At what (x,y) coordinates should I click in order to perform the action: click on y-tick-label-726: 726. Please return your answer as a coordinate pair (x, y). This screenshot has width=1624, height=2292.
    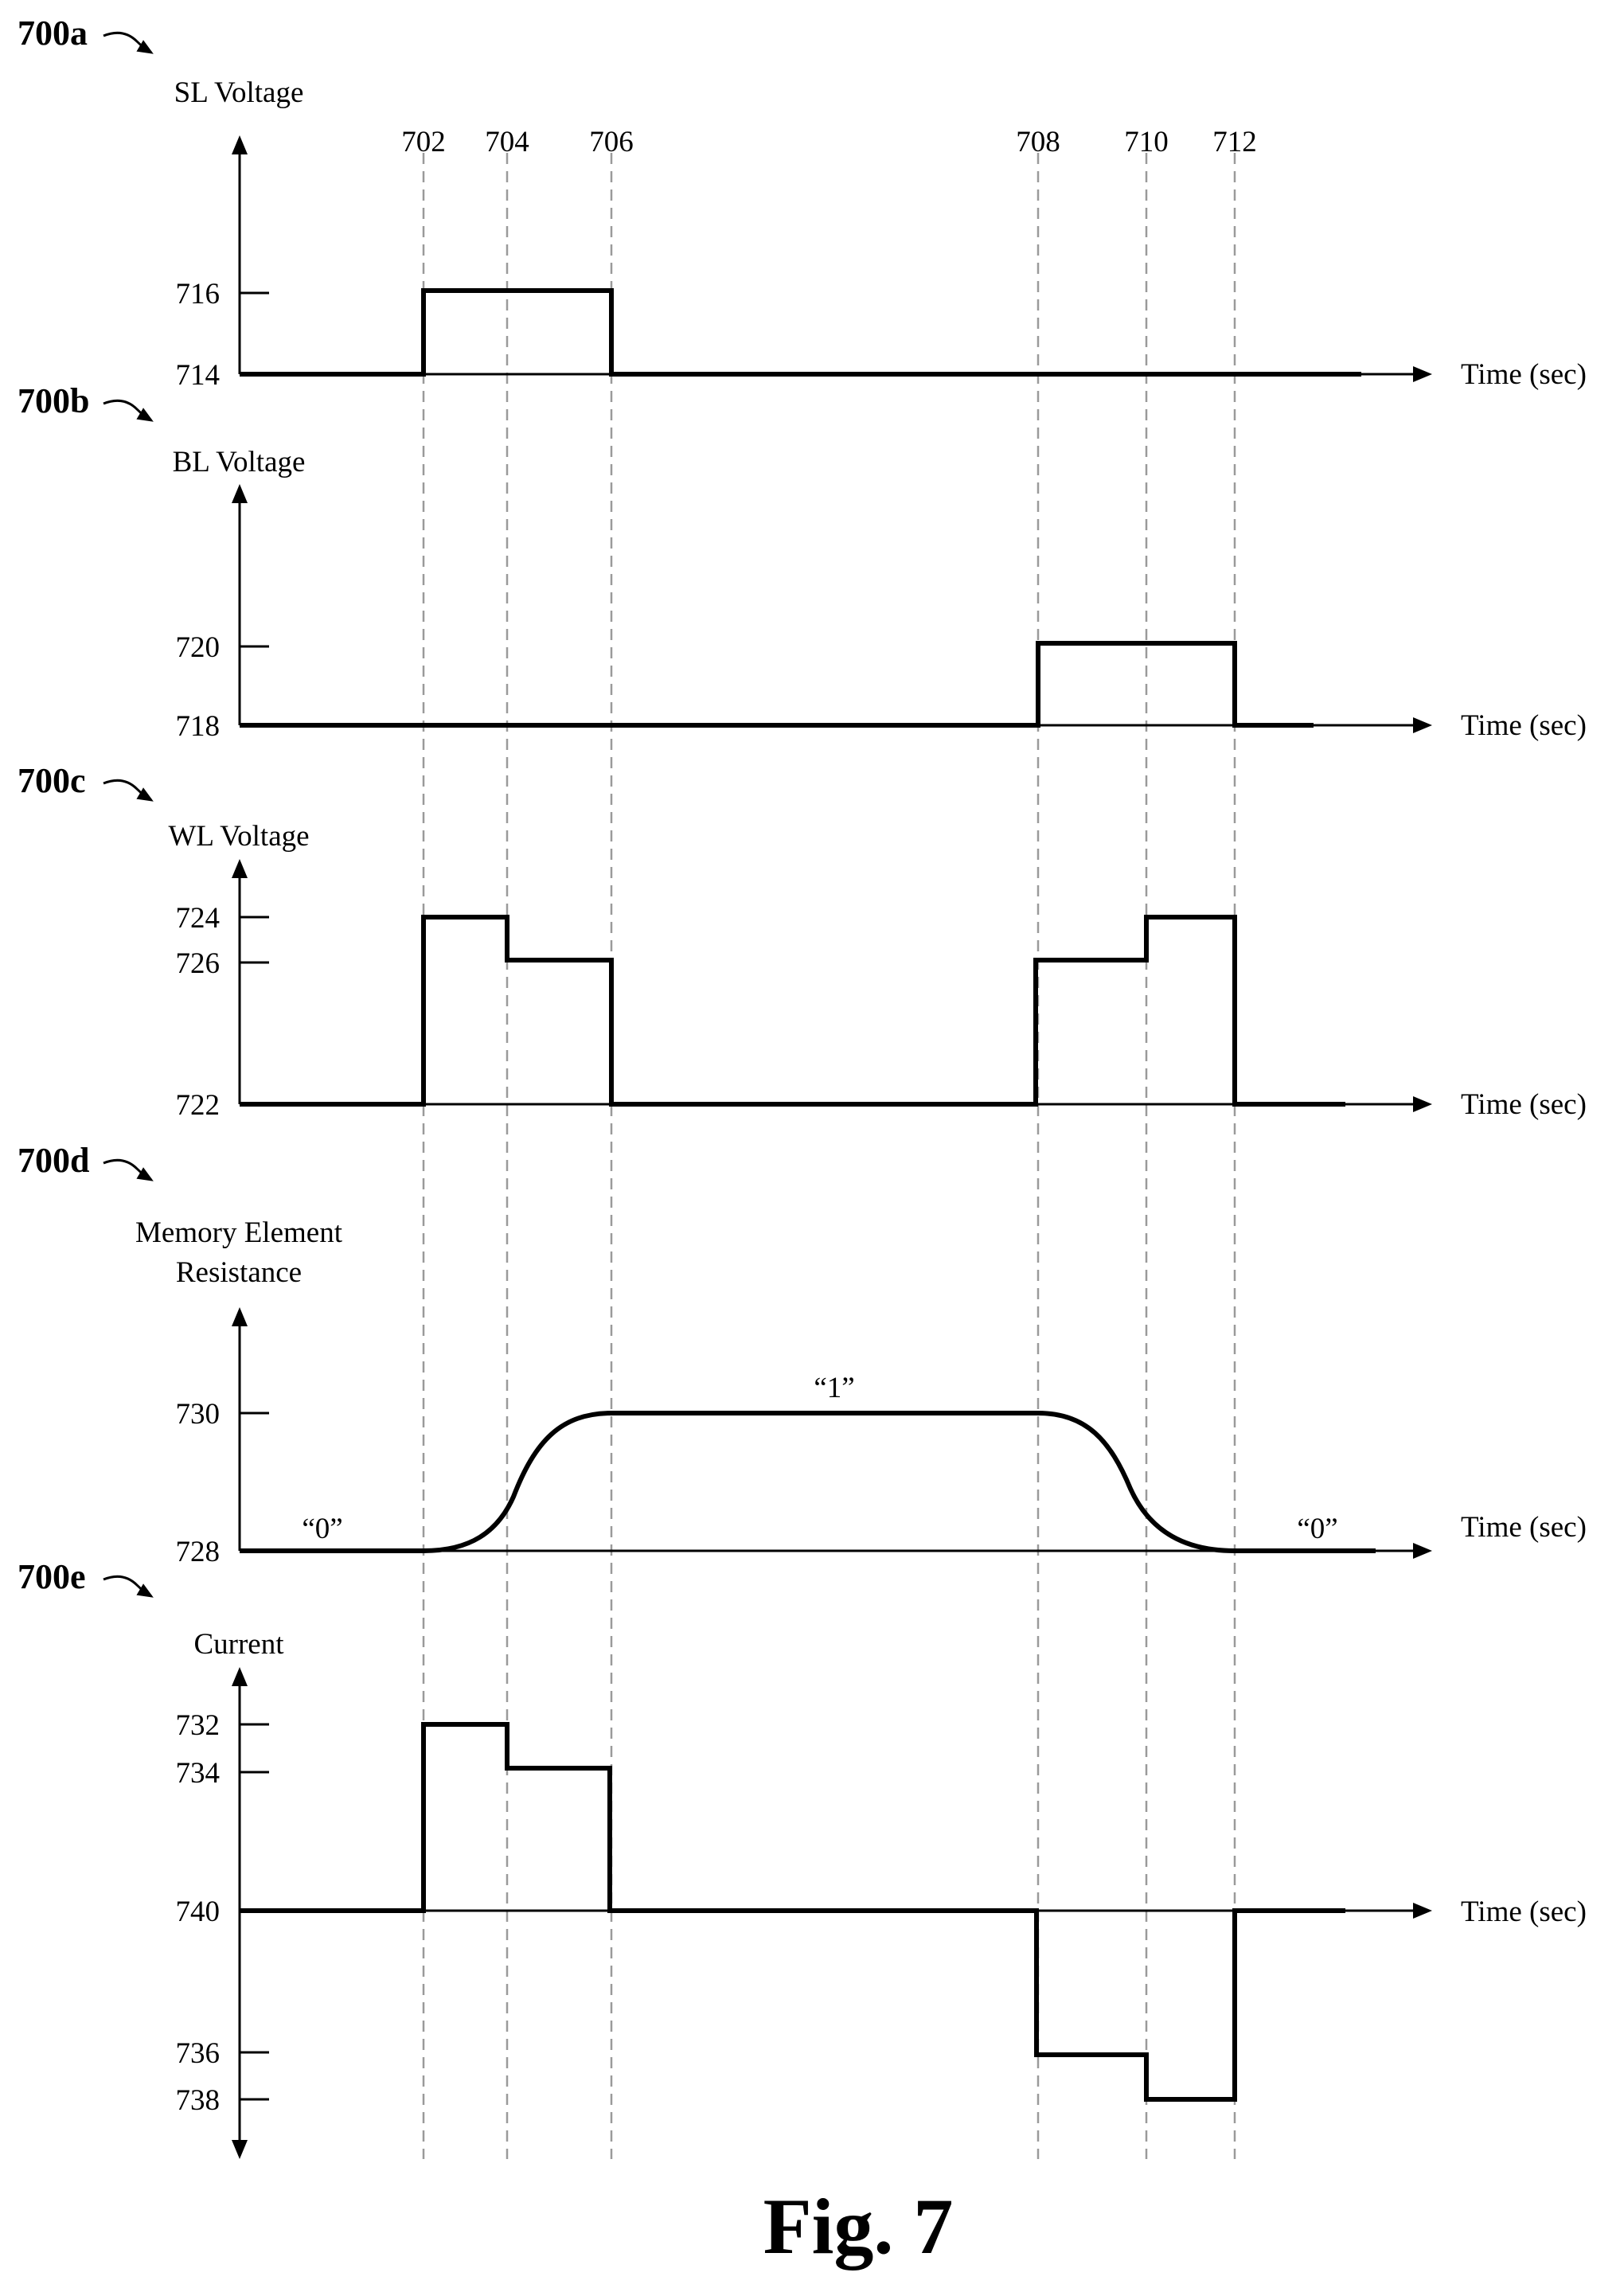
    Looking at the image, I should click on (198, 963).